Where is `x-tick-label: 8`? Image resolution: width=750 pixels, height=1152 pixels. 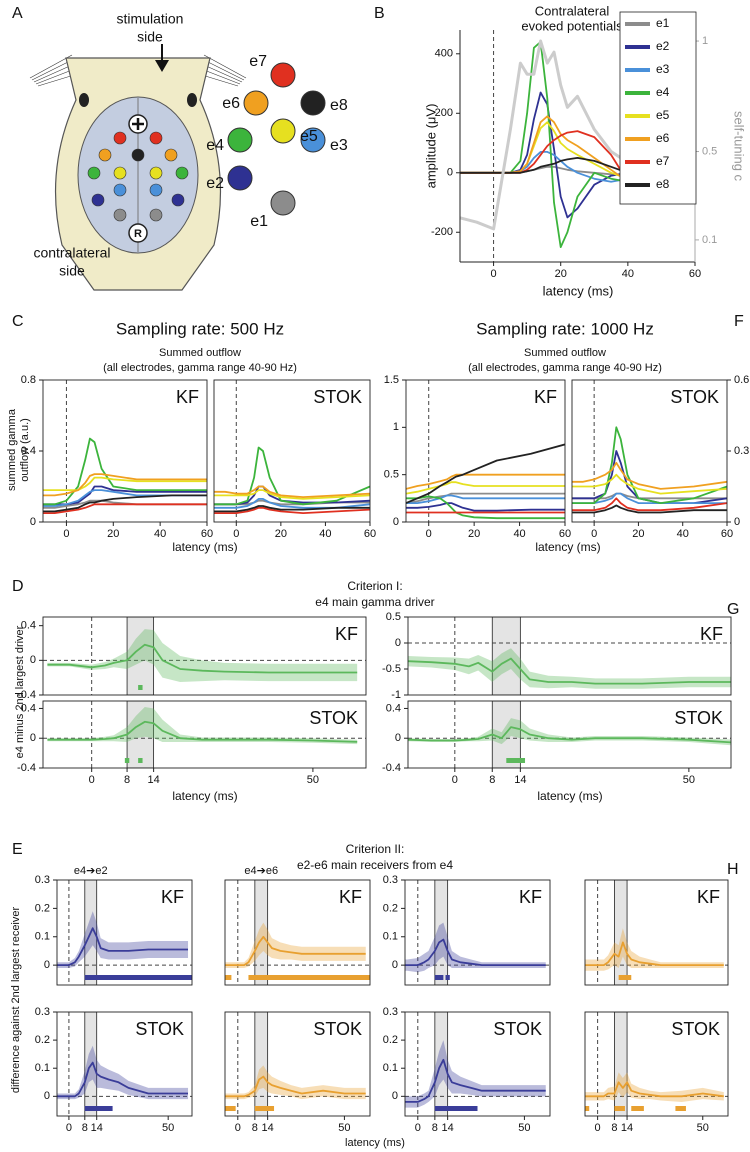
x-tick-label: 8 is located at coordinates (85, 1128).